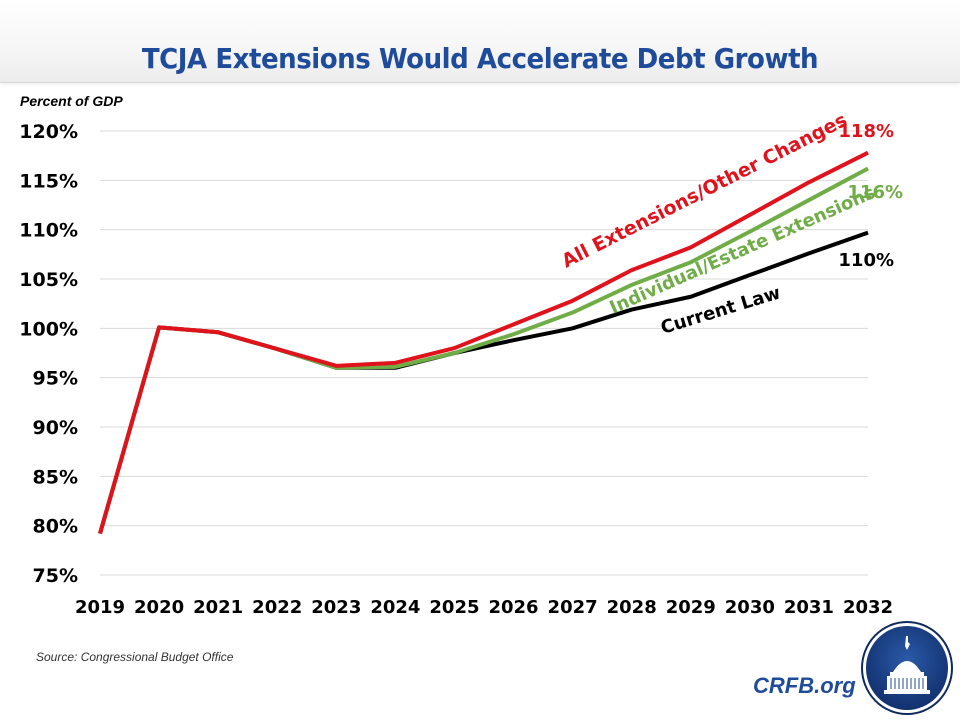 The image size is (960, 720). What do you see at coordinates (48, 354) in the screenshot?
I see `y-tick-labels: 75% 80% 85% 90% 95% 100% 105% 110% 115% 120%` at bounding box center [48, 354].